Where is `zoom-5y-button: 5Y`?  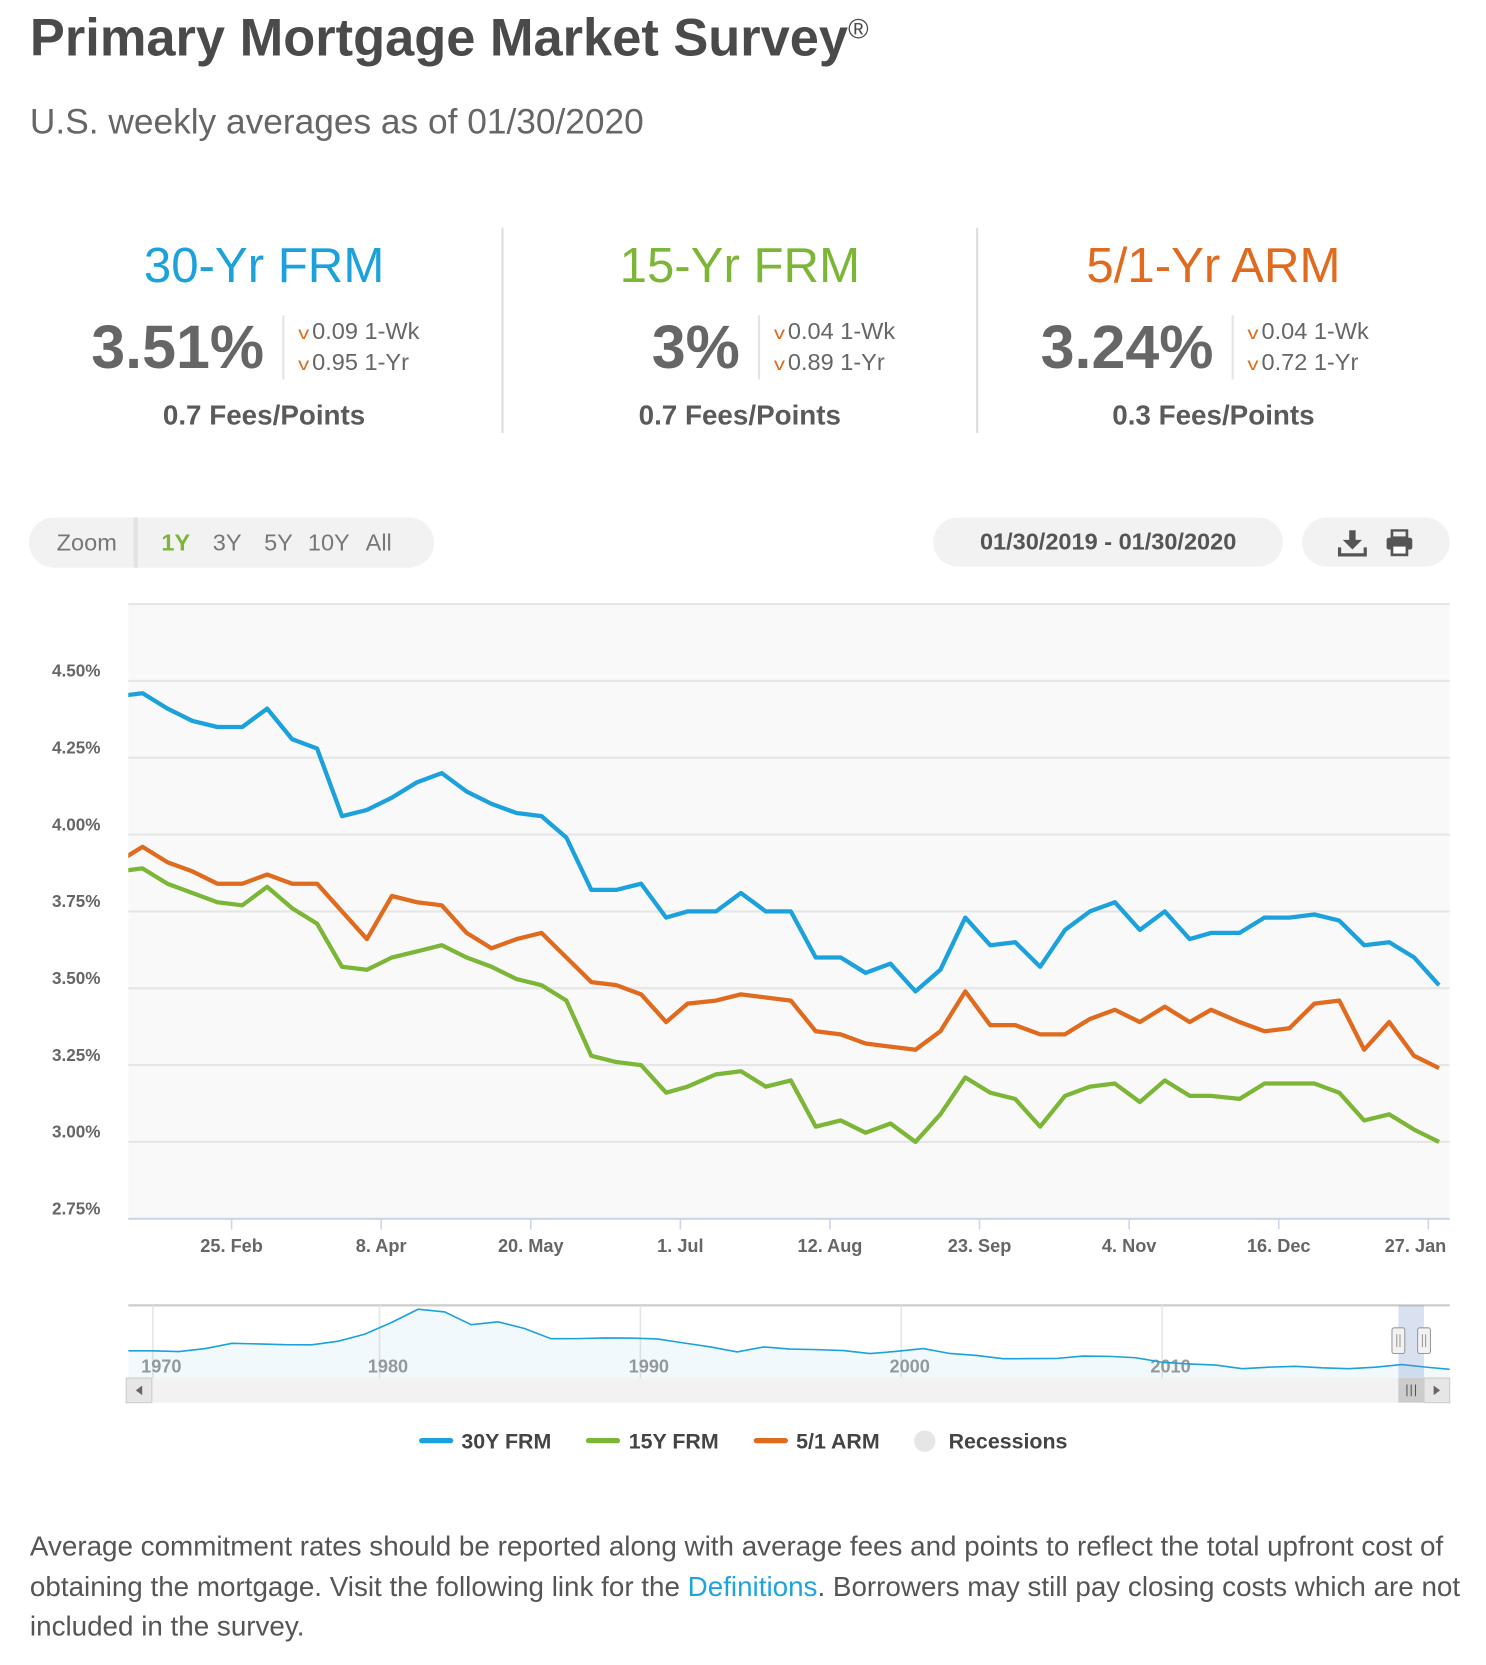
zoom-5y-button: 5Y is located at coordinates (278, 542).